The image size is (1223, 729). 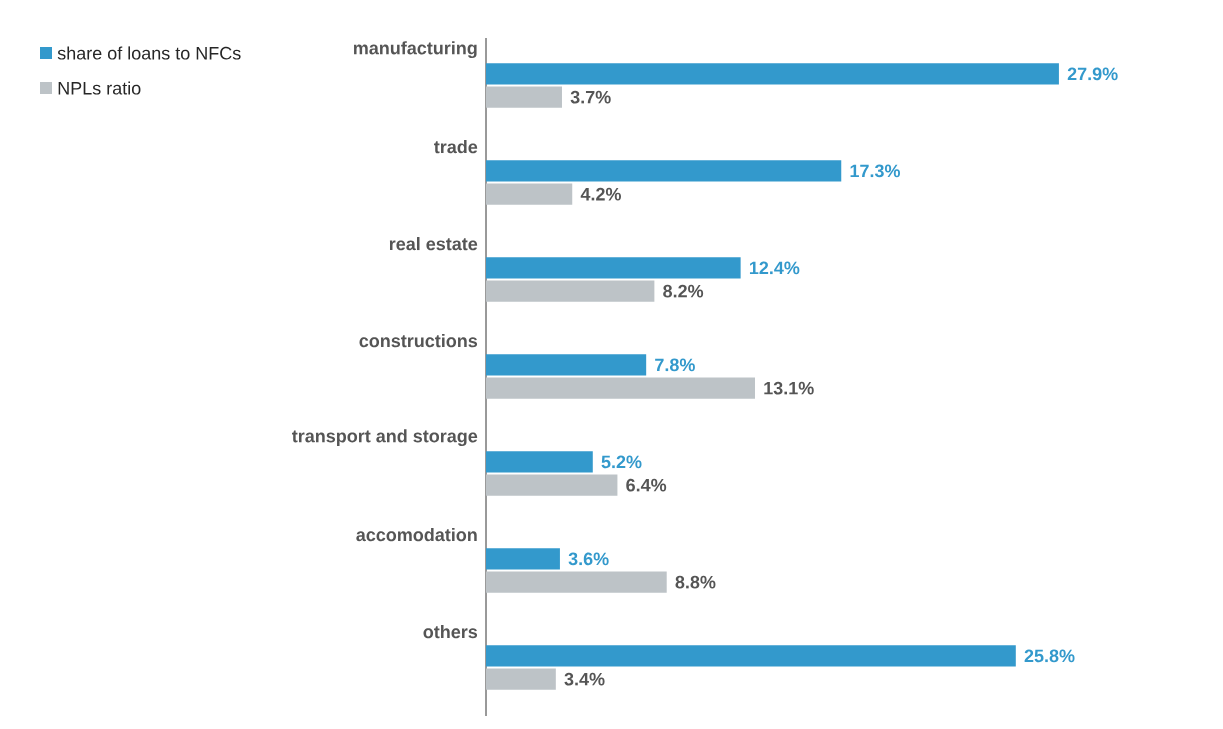 I want to click on y-tick-label: accomodation, so click(x=416, y=535).